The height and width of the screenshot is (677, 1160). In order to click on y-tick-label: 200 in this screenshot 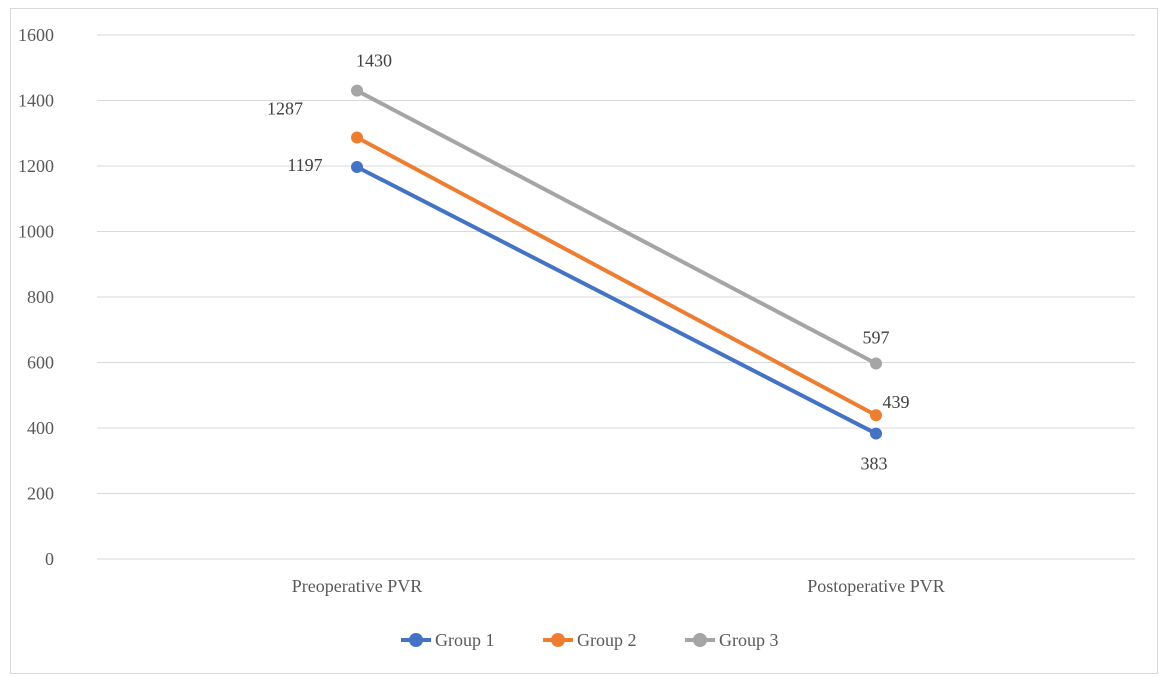, I will do `click(40, 494)`.